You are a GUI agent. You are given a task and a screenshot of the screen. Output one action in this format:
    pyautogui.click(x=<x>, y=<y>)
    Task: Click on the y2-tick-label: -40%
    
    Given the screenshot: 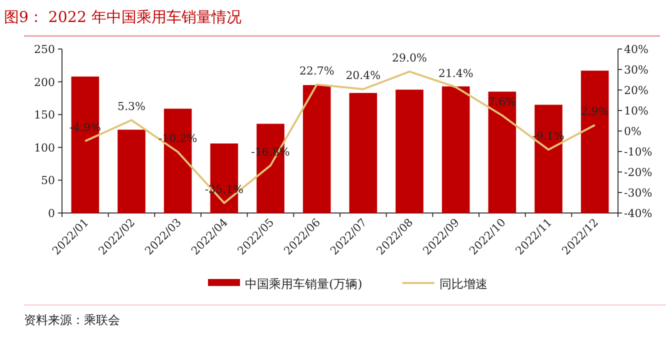 What is the action you would take?
    pyautogui.click(x=638, y=213)
    